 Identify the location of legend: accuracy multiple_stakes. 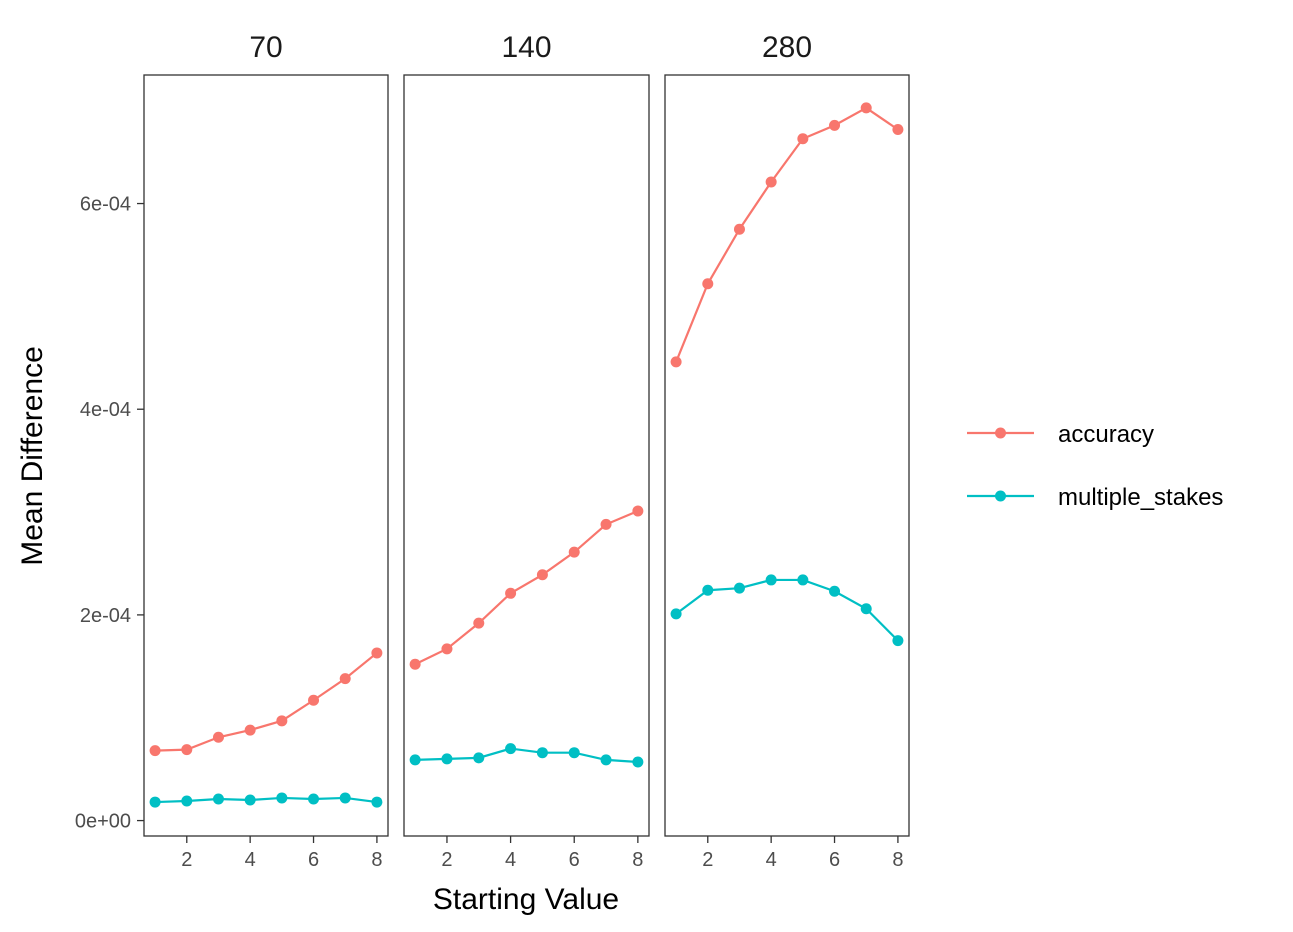
(1095, 466).